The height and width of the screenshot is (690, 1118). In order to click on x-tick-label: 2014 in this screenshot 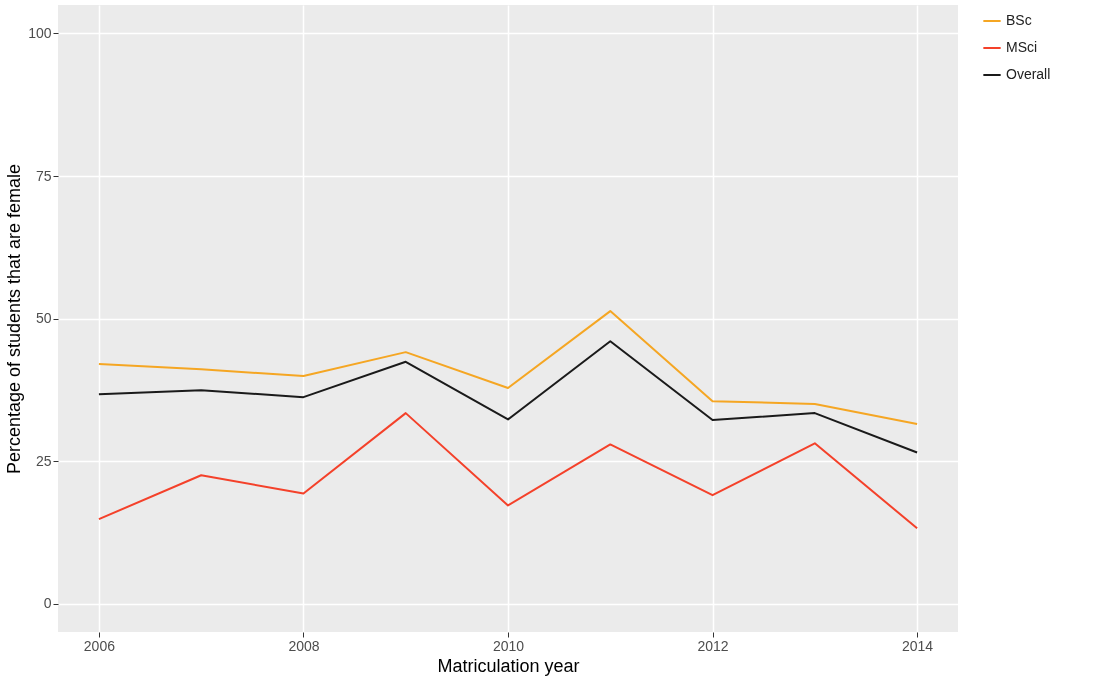, I will do `click(918, 645)`.